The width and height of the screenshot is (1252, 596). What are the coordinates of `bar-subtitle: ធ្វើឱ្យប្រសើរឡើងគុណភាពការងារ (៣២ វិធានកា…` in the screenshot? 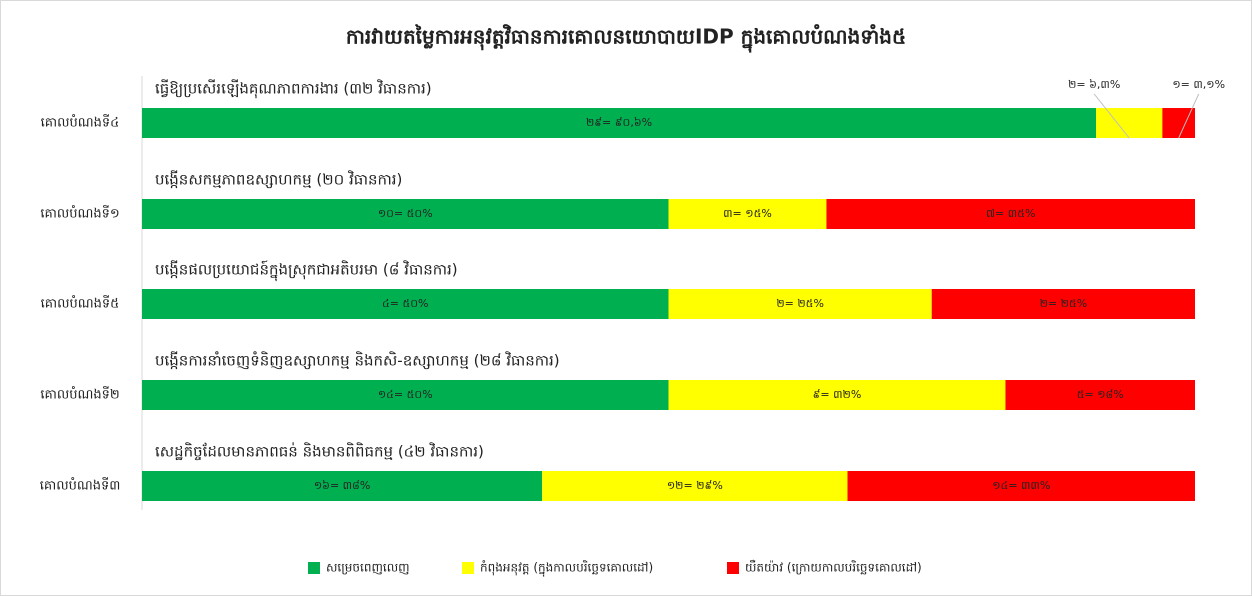 It's located at (293, 89).